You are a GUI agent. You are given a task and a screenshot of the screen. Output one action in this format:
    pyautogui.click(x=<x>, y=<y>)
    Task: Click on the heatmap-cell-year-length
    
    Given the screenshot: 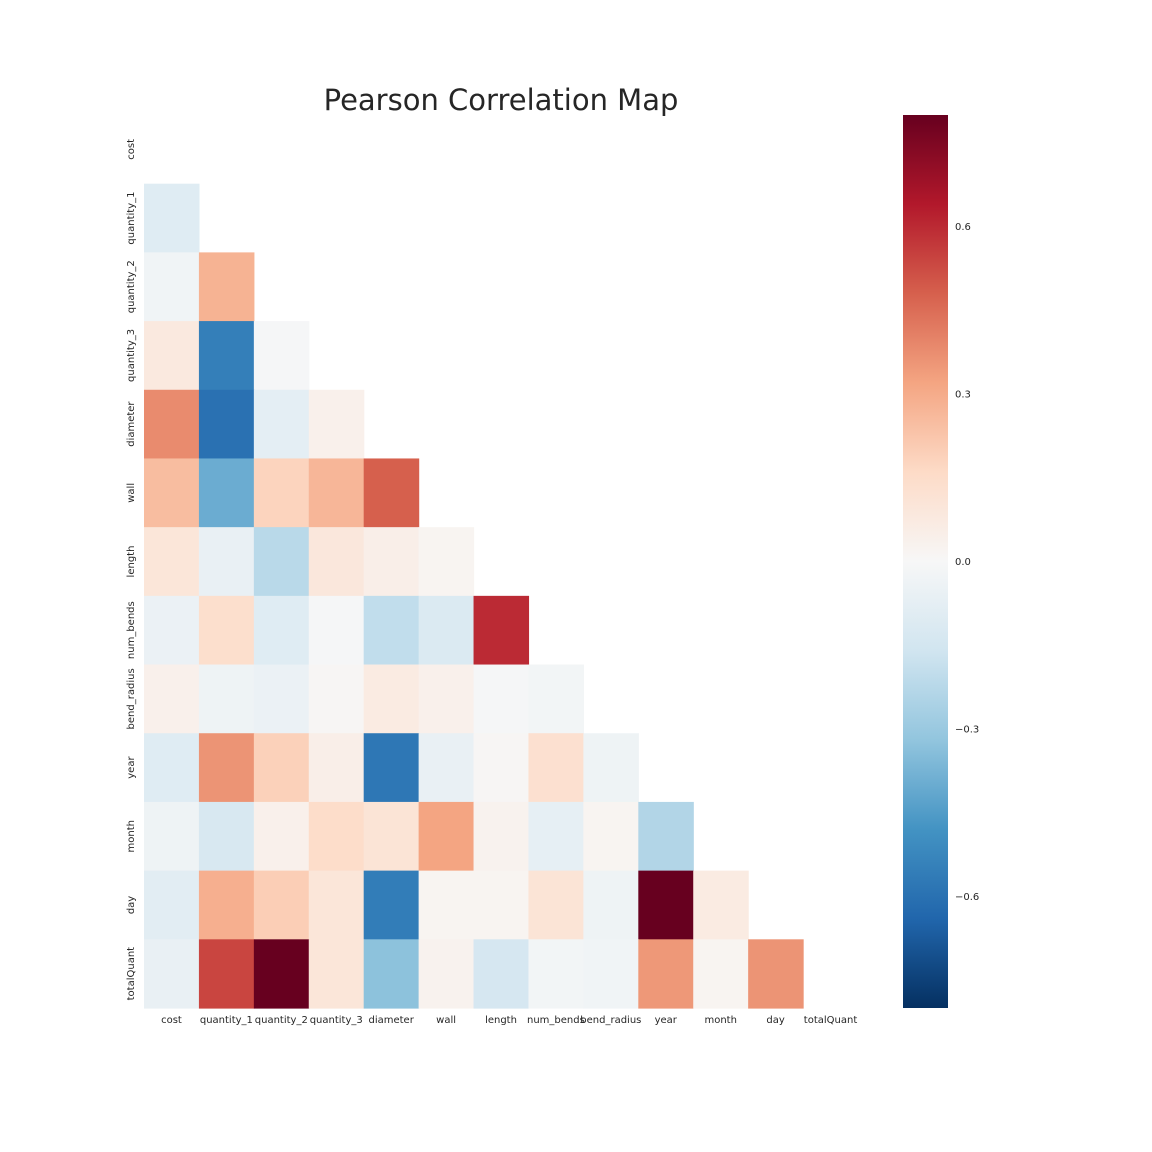 What is the action you would take?
    pyautogui.click(x=501, y=768)
    